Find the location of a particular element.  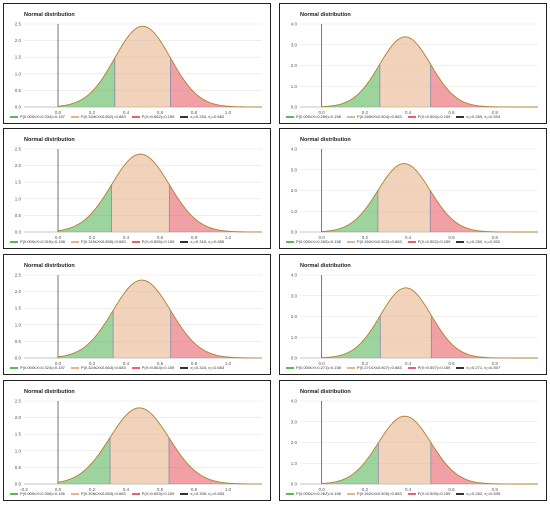

legend-item: P(X>0.507)=0.159 is located at coordinates (428, 367).